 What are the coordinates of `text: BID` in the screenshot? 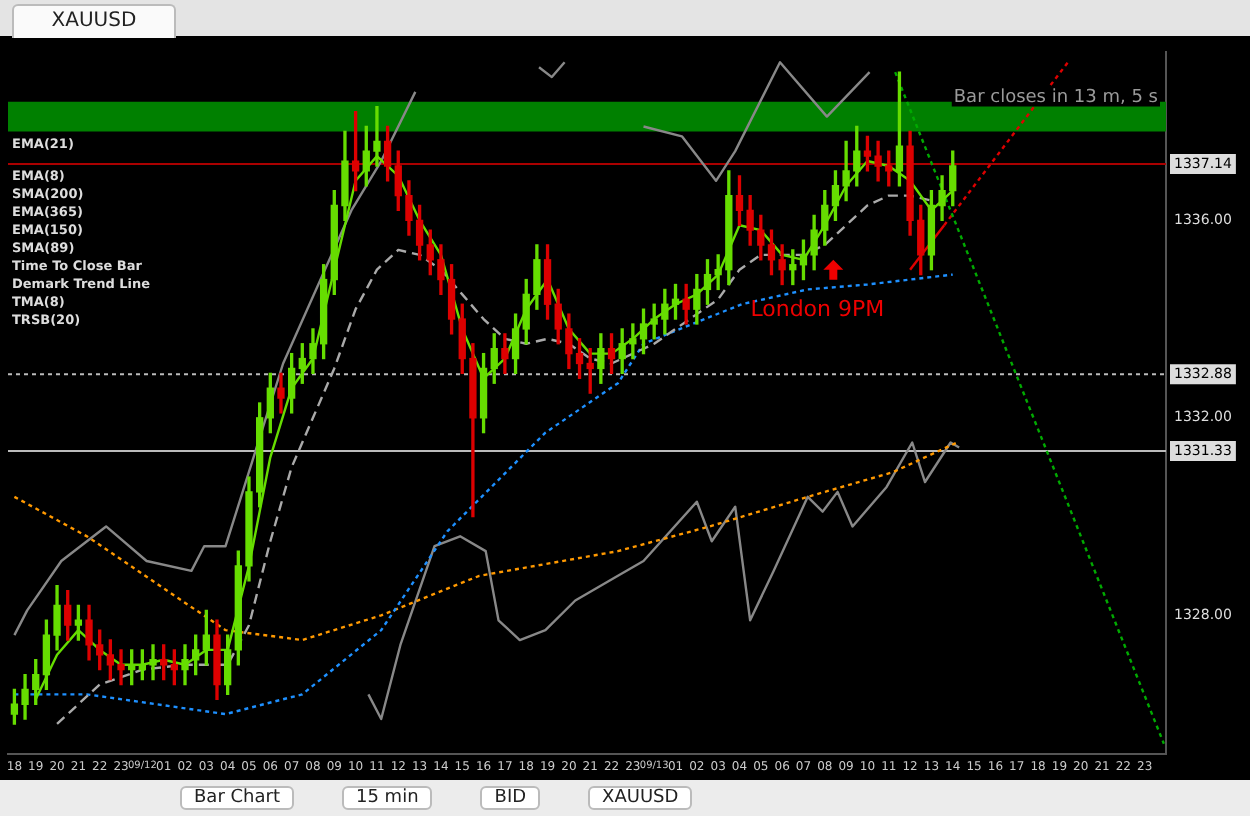 It's located at (510, 798).